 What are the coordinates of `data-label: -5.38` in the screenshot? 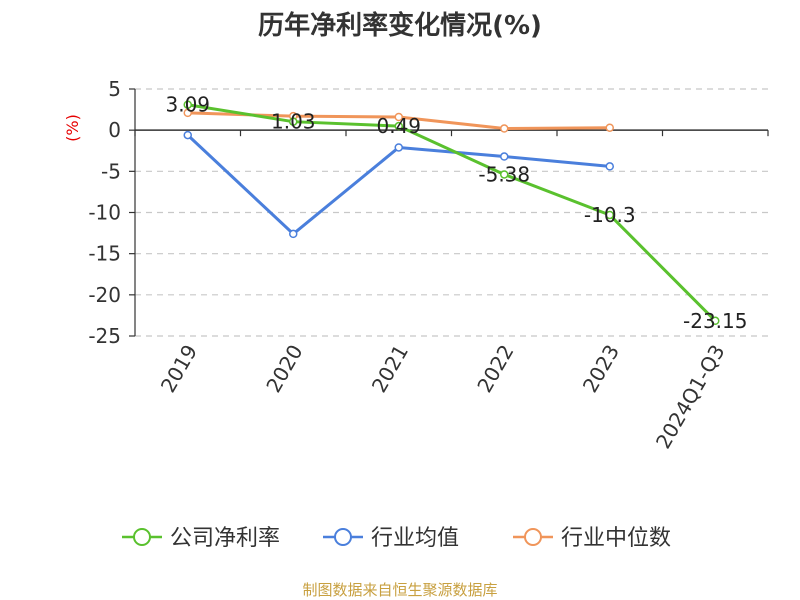 It's located at (504, 174).